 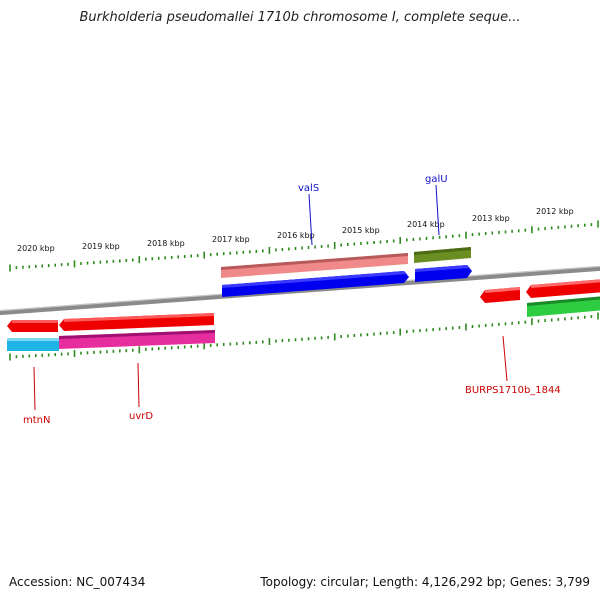 I want to click on scale-label: 2012 kbp, so click(x=555, y=211).